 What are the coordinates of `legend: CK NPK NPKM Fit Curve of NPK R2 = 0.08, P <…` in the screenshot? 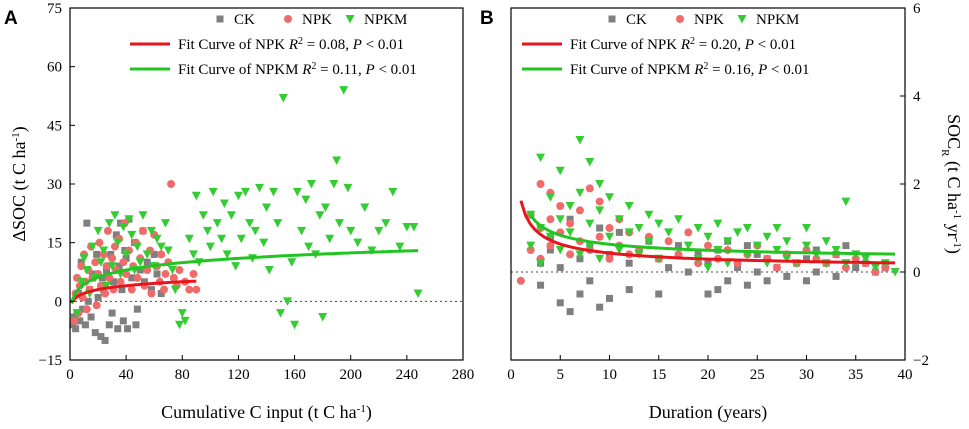 It's located at (273, 45).